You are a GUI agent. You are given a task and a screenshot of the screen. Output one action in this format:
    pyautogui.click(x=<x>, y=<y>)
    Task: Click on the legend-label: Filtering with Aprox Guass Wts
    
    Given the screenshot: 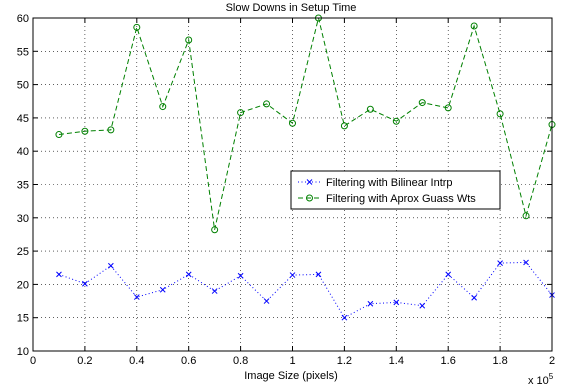 What is the action you would take?
    pyautogui.click(x=401, y=199)
    